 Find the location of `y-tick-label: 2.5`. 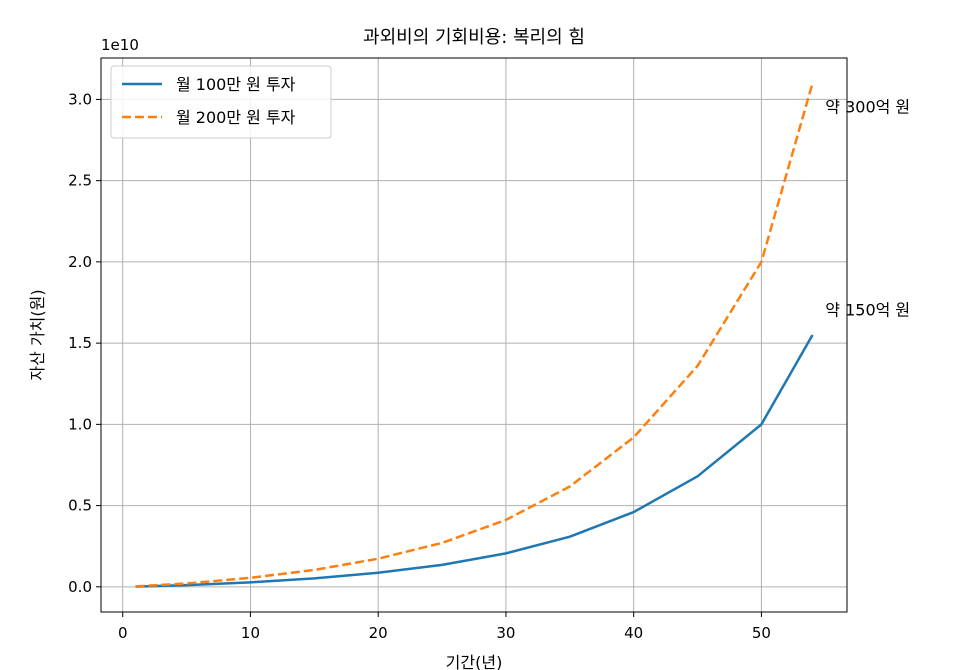

y-tick-label: 2.5 is located at coordinates (80, 181).